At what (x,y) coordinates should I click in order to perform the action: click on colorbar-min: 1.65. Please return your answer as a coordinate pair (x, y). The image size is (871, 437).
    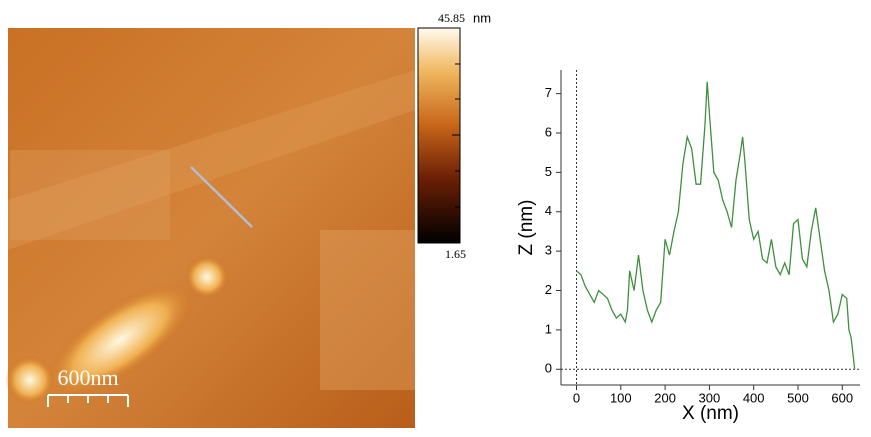
    Looking at the image, I should click on (455, 254).